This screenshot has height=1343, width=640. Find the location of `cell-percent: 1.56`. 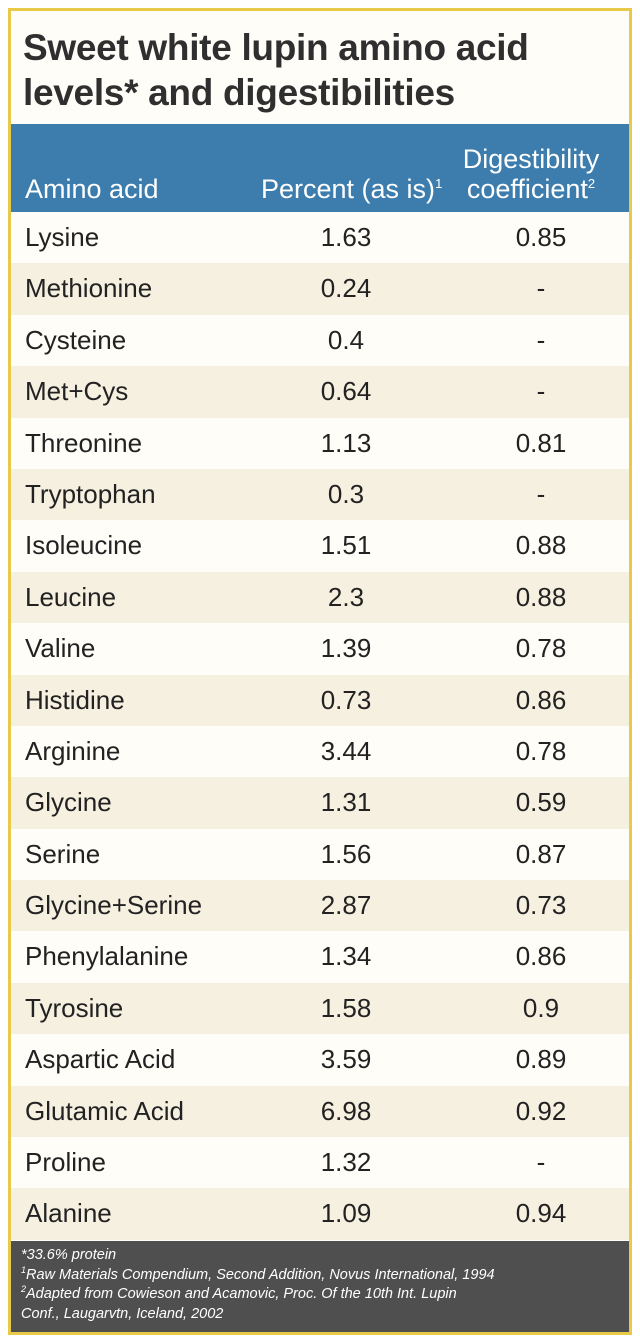

cell-percent: 1.56 is located at coordinates (346, 853).